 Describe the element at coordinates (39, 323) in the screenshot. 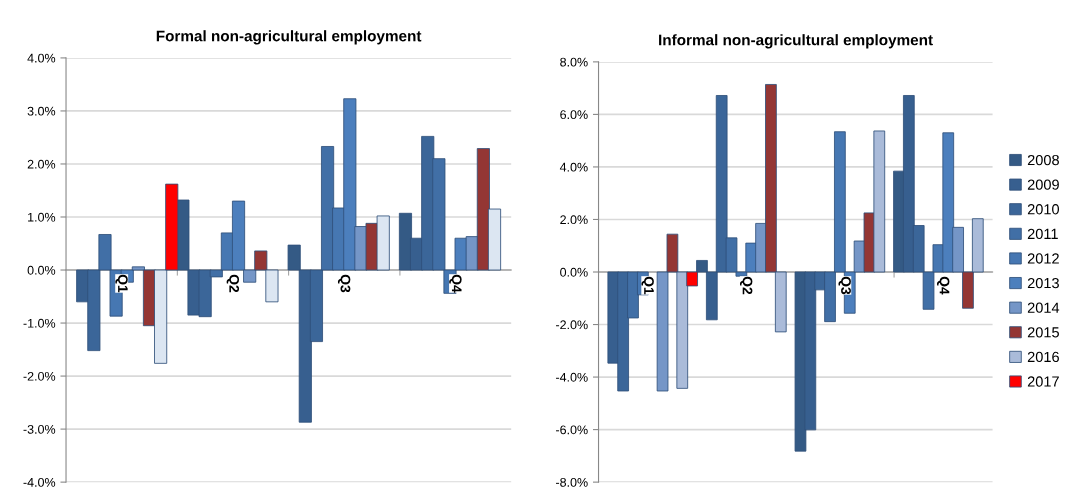

I see `y-tick-label: -1.0%` at that location.